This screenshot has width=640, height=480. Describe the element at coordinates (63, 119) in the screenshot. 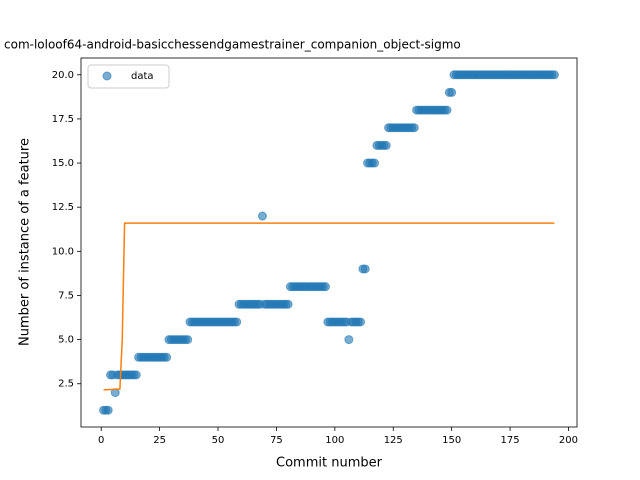

I see `y-tick-label: 17.5` at that location.